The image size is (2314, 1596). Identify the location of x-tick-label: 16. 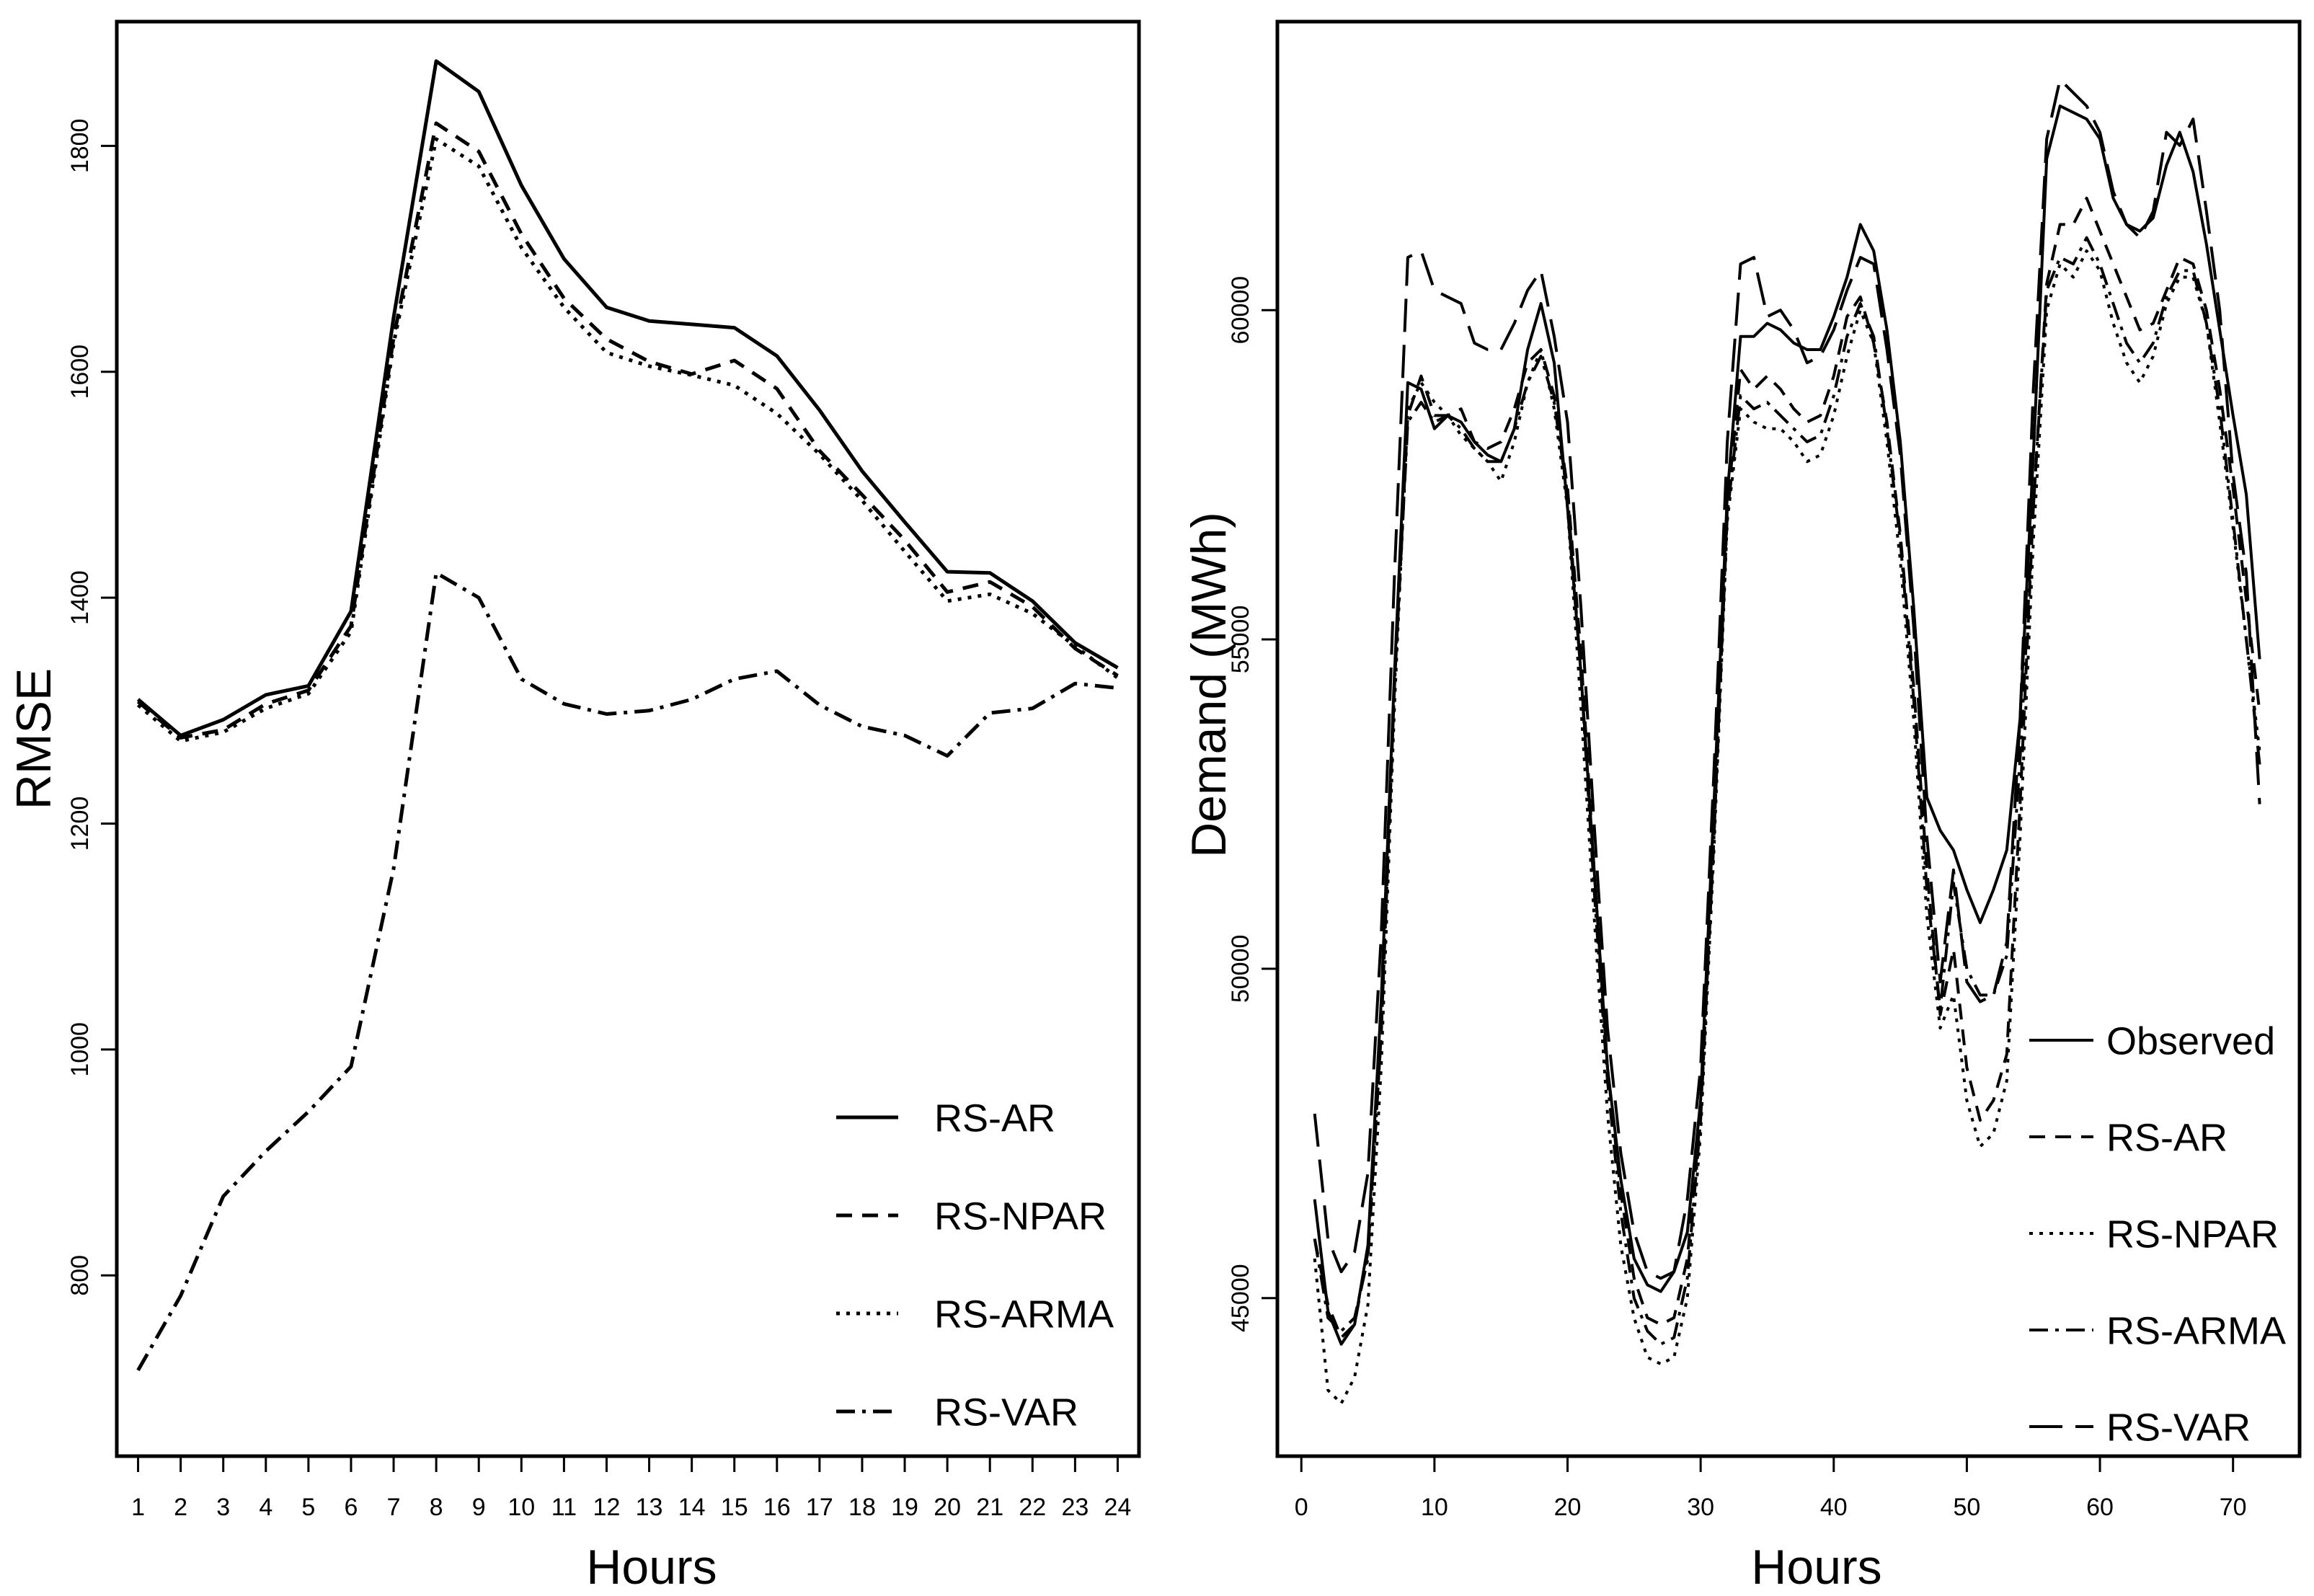
(777, 1508).